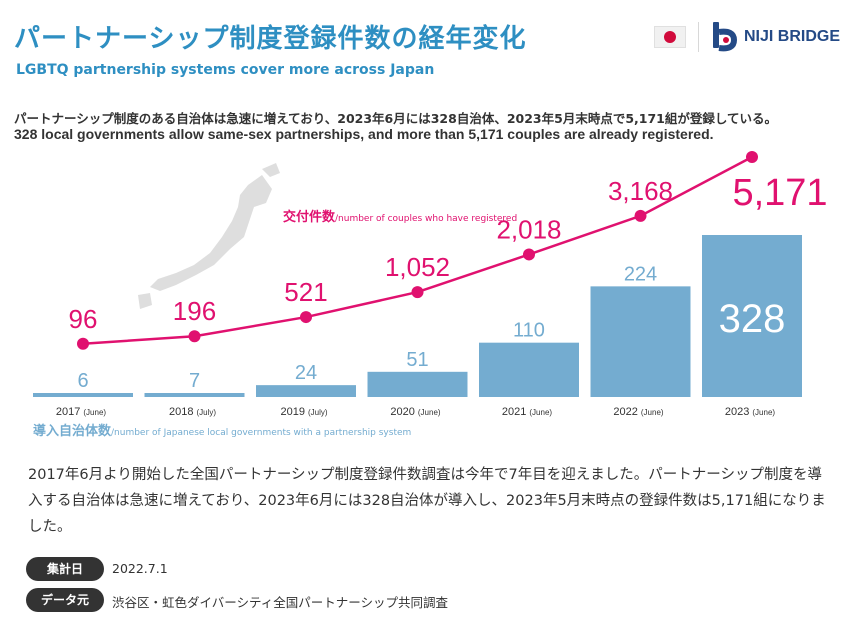 The image size is (849, 633). Describe the element at coordinates (725, 37) in the screenshot. I see `niji-bridge-logo-icon` at that location.